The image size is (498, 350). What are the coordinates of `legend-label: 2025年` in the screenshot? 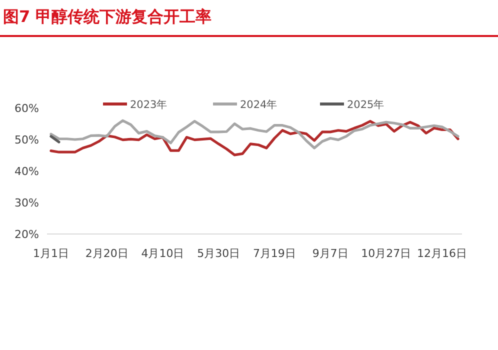 It's located at (366, 105).